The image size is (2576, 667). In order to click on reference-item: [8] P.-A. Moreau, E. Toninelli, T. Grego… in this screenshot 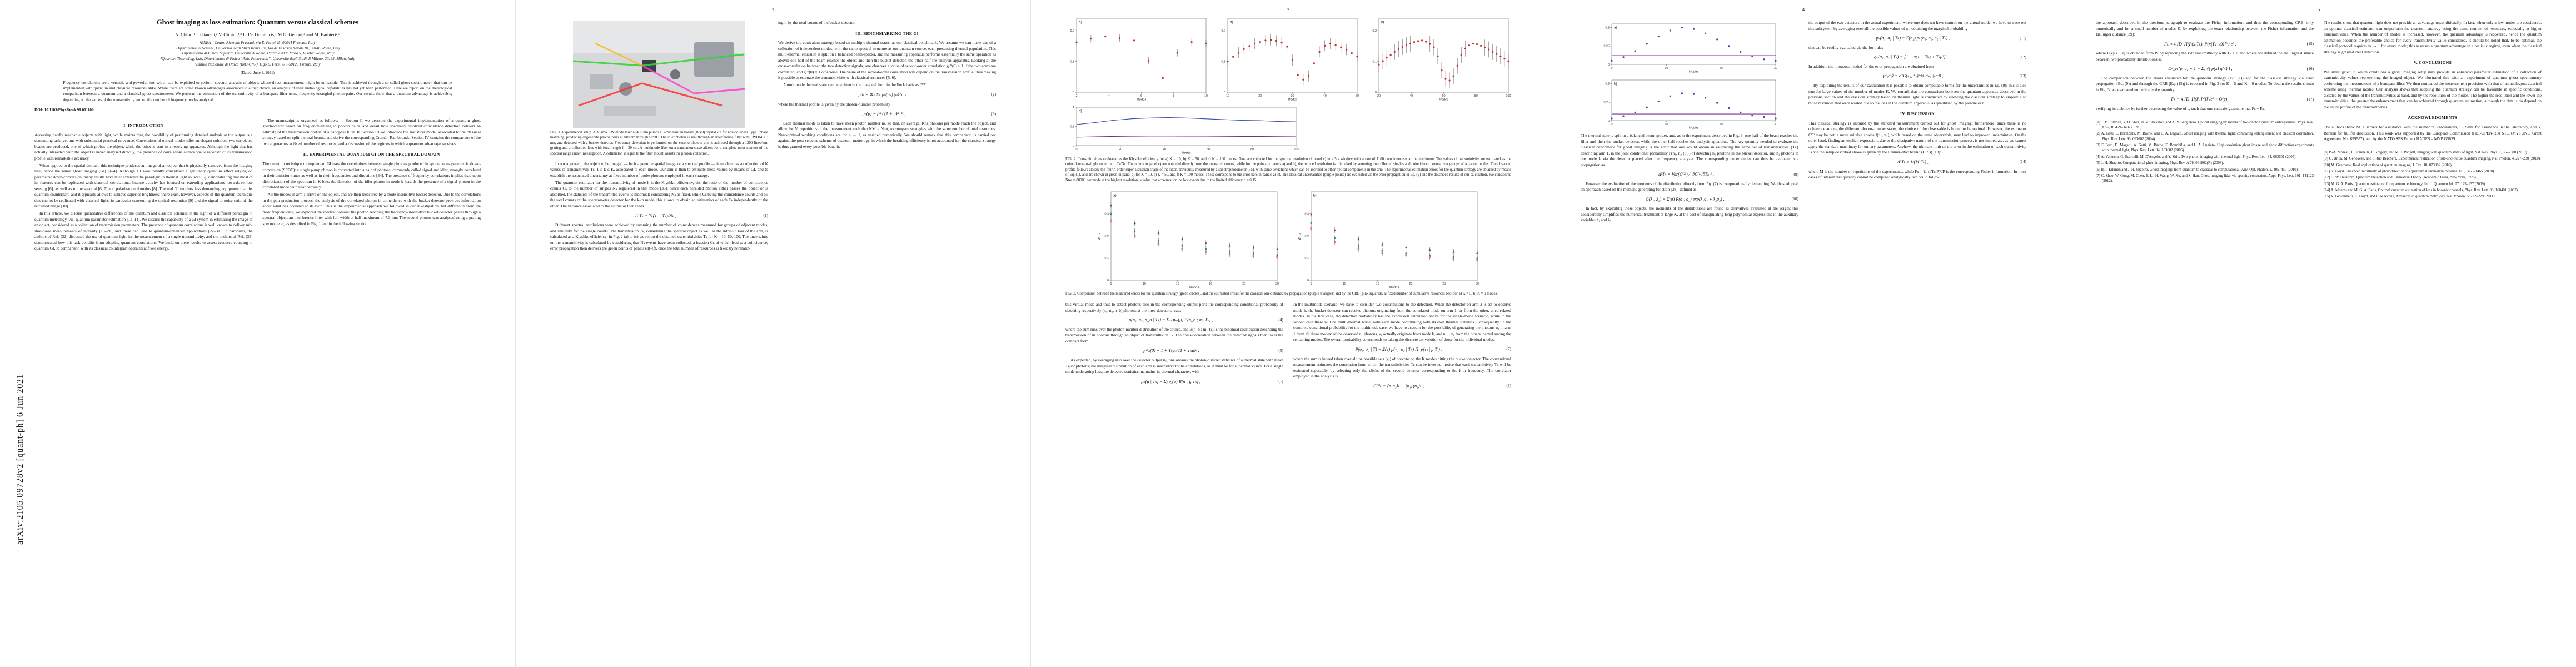, I will do `click(2426, 152)`.